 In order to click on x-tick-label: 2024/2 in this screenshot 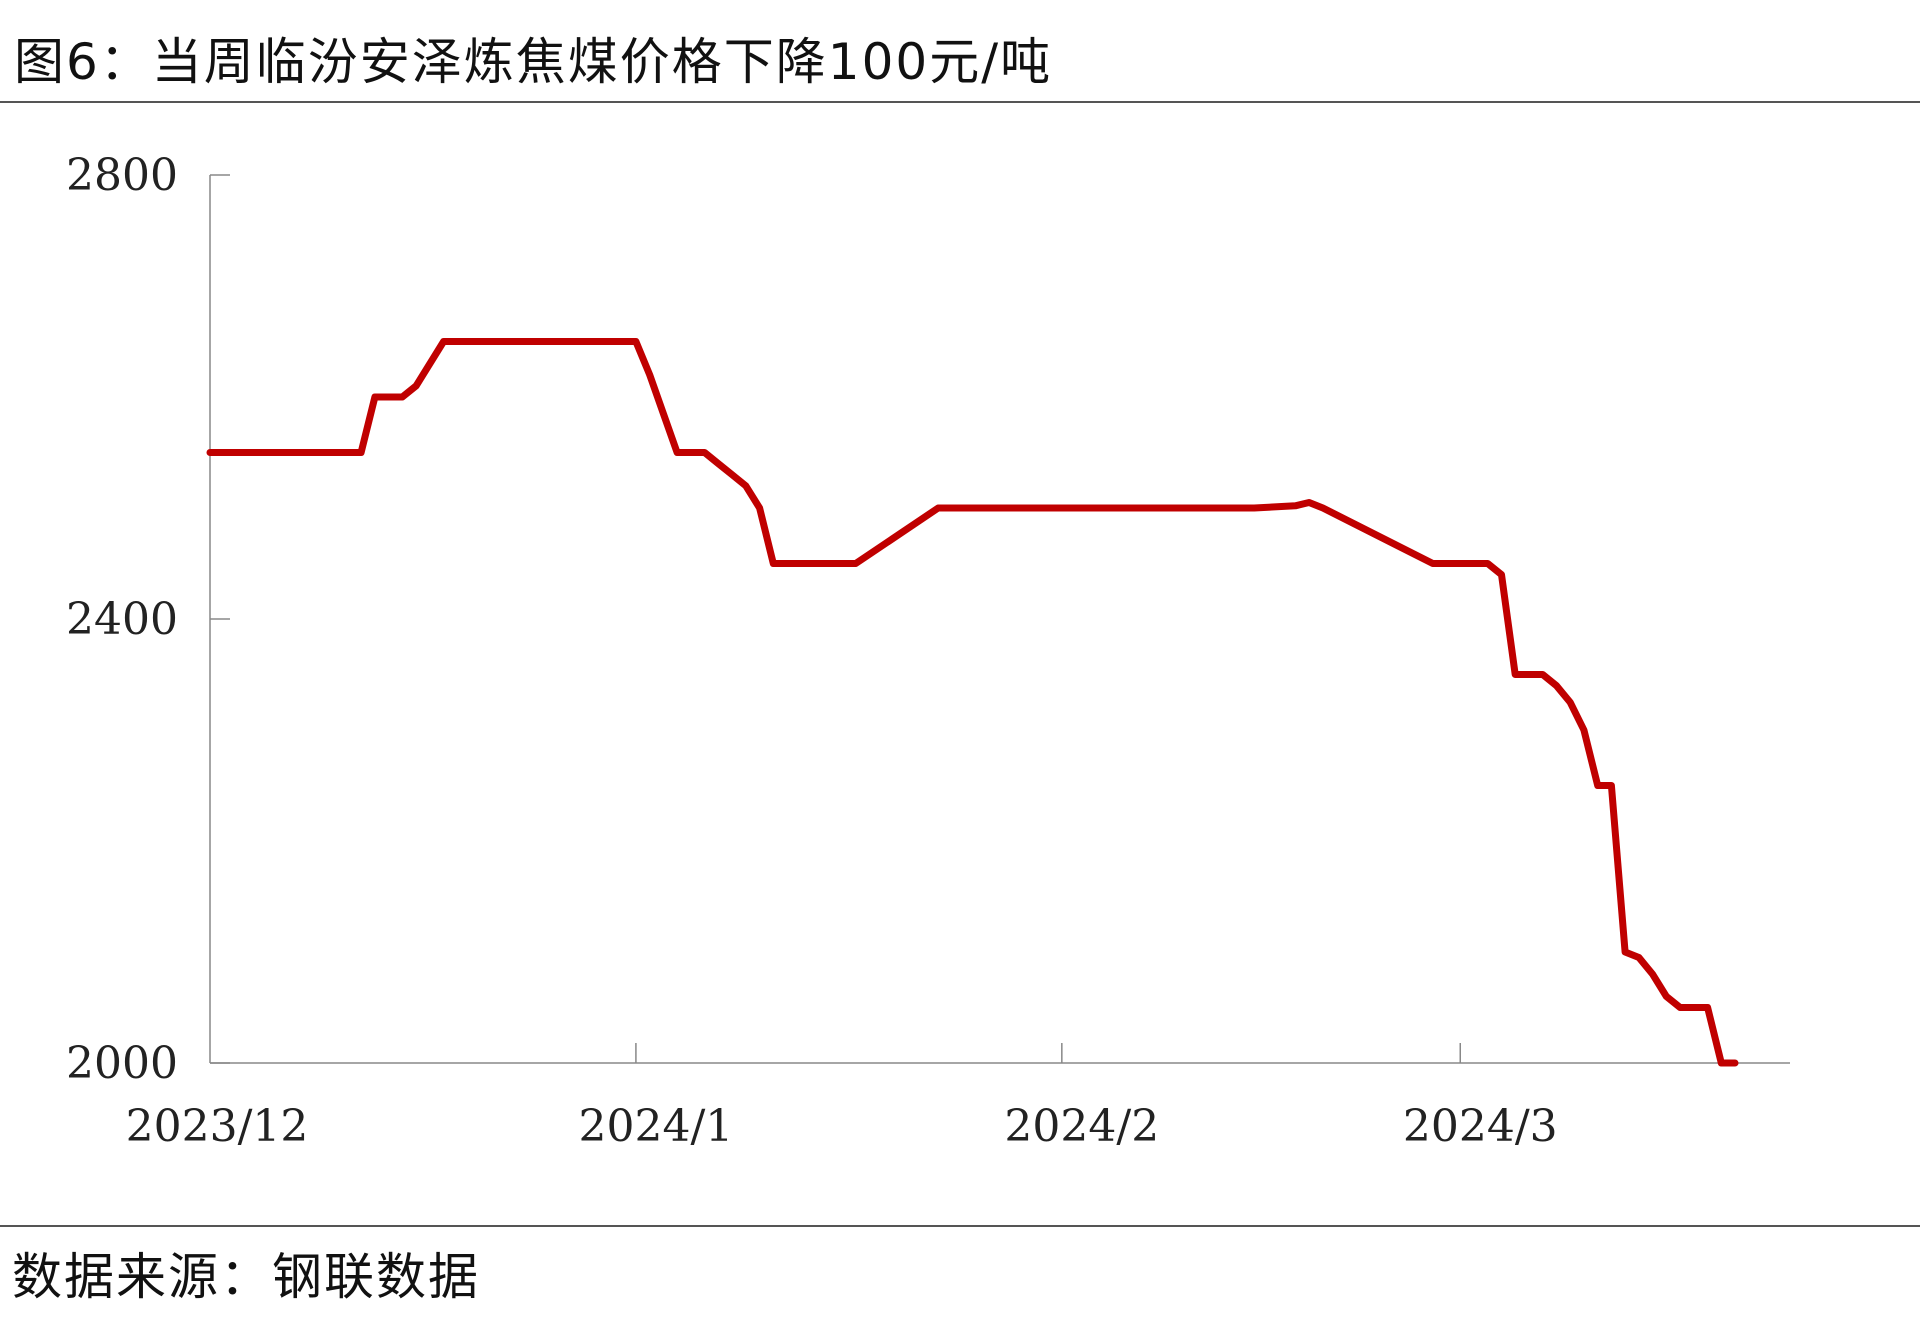, I will do `click(1081, 1126)`.